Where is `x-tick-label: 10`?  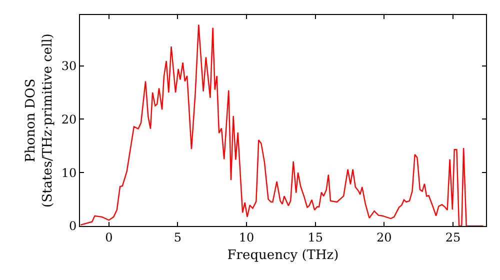
x-tick-label: 10 is located at coordinates (246, 237).